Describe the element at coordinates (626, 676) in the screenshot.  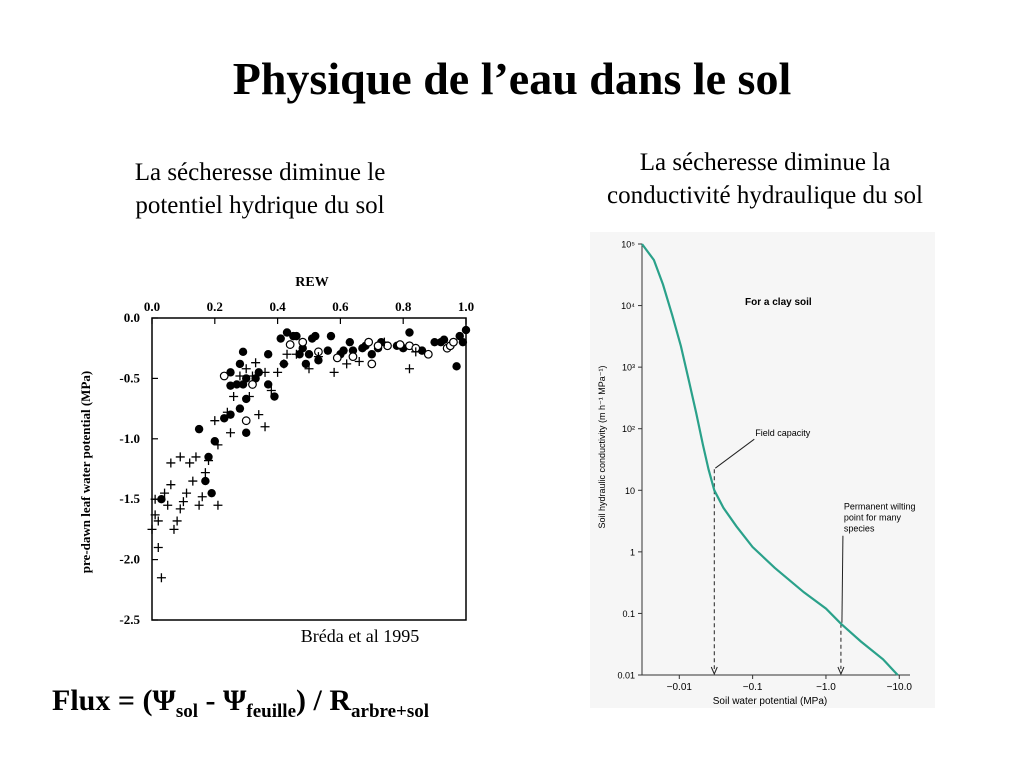
I see `y-tick-label: 0.01` at that location.